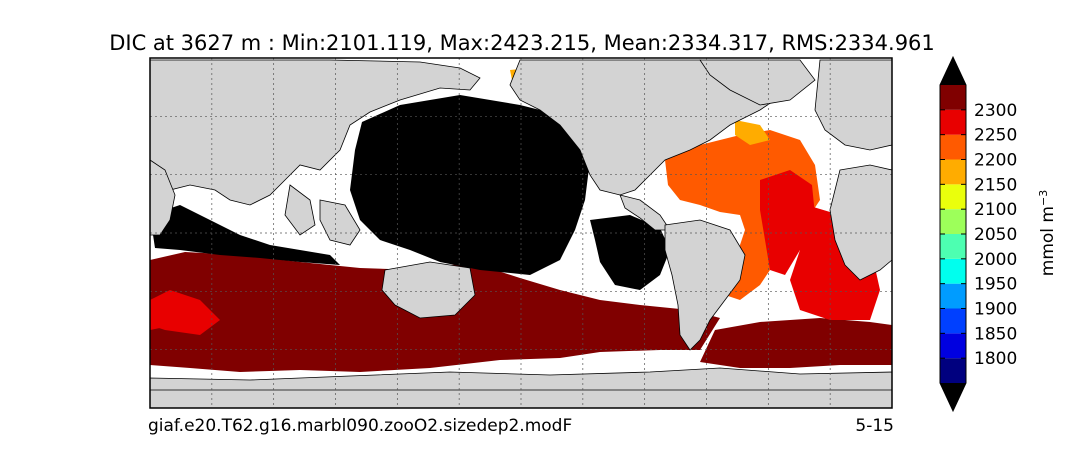 Image resolution: width=1090 pixels, height=464 pixels. Describe the element at coordinates (995, 310) in the screenshot. I see `colorbar-tick-label: 1900` at that location.